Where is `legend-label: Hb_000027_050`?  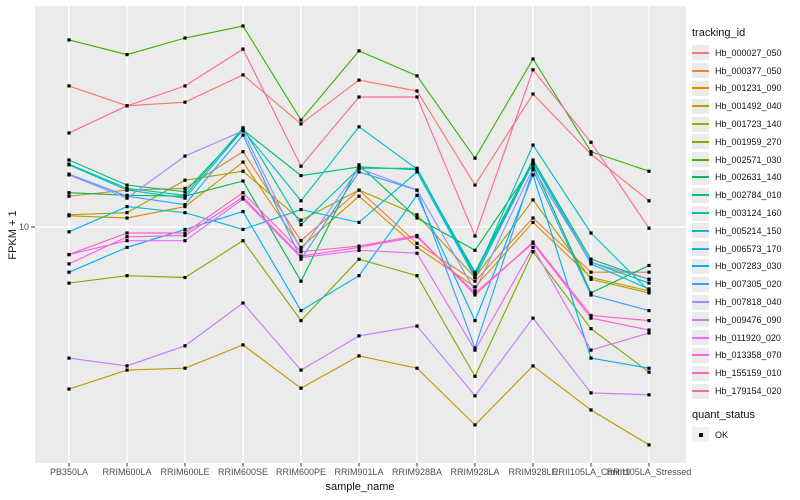 legend-label: Hb_000027_050 is located at coordinates (748, 52).